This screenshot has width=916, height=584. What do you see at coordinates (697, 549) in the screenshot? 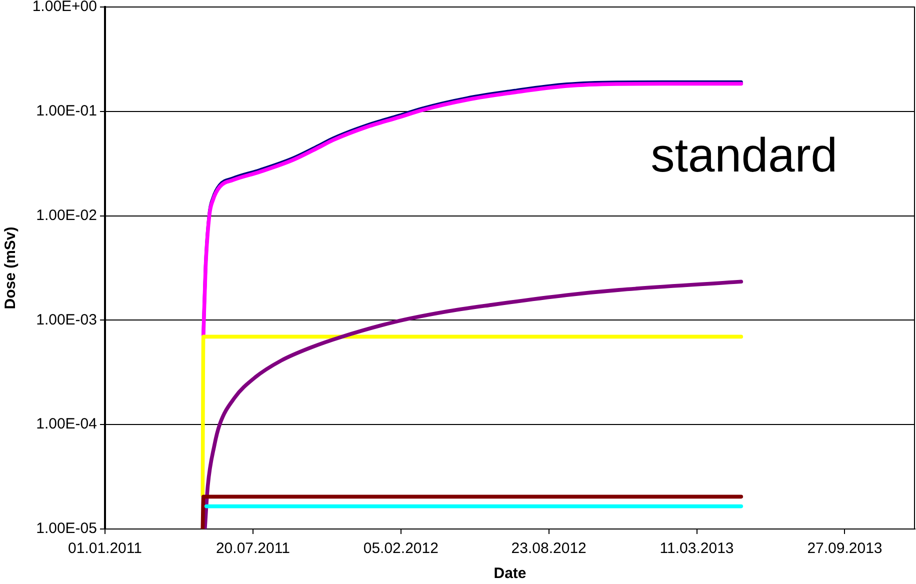
I see `x-tick-label: 11.03.2013` at bounding box center [697, 549].